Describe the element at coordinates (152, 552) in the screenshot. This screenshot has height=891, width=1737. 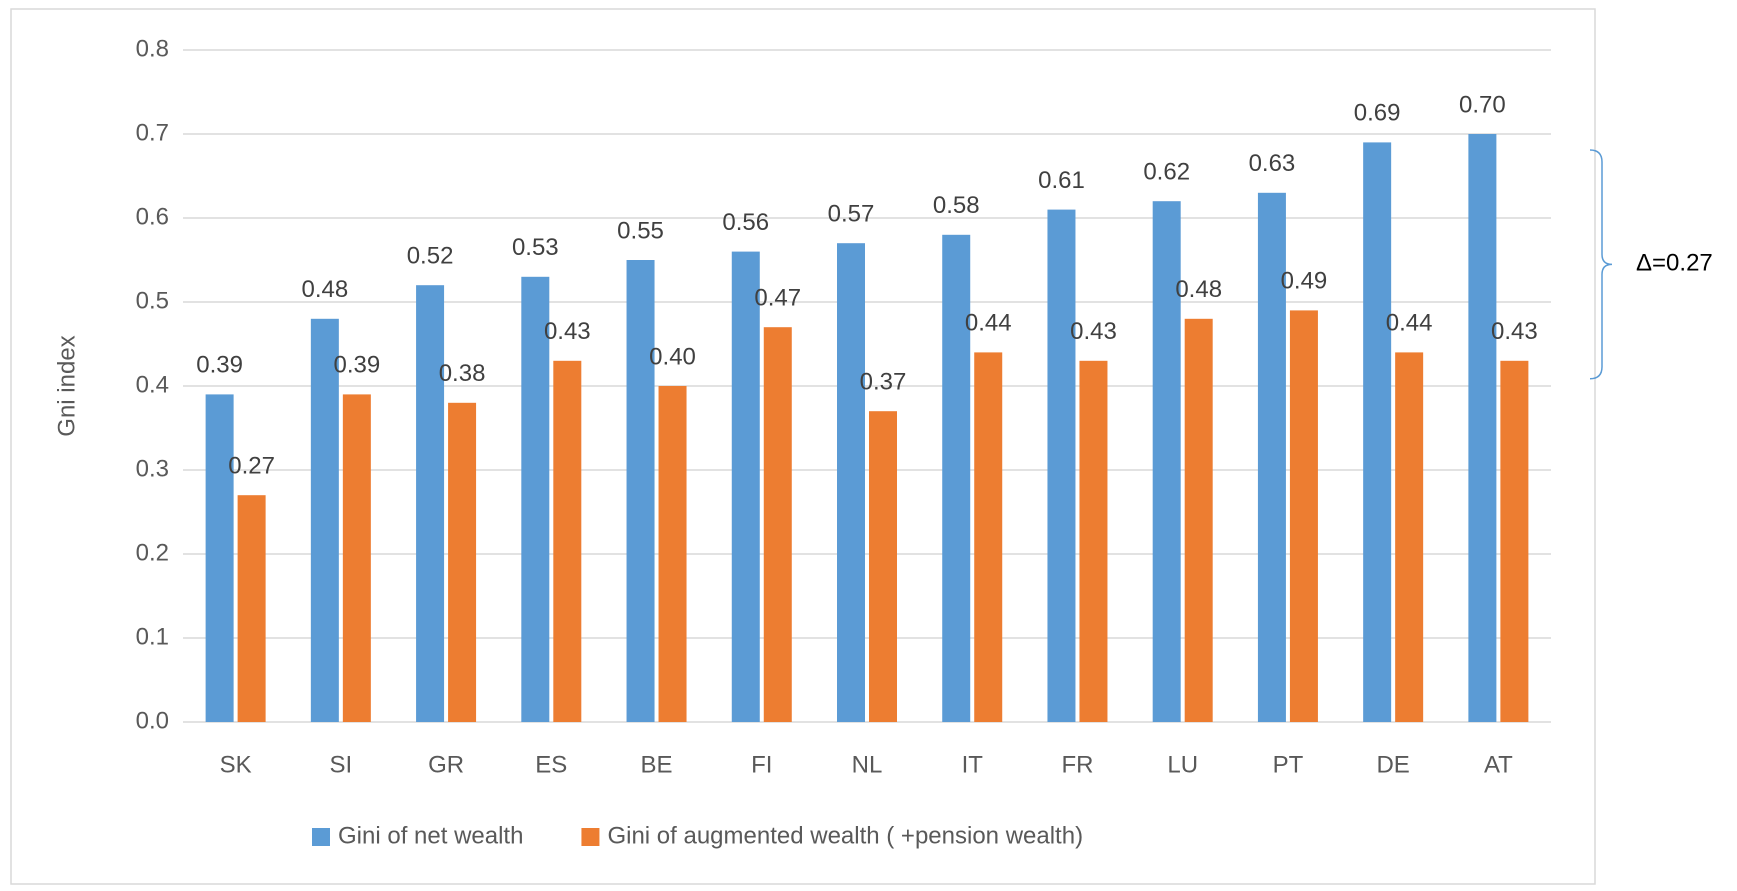
I see `y-tick-label: 0.2` at that location.